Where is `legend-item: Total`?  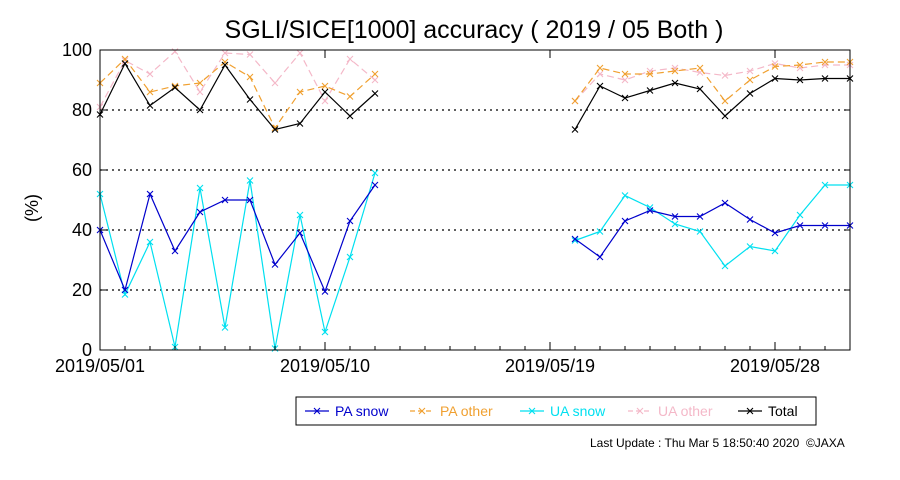 legend-item: Total is located at coordinates (768, 411).